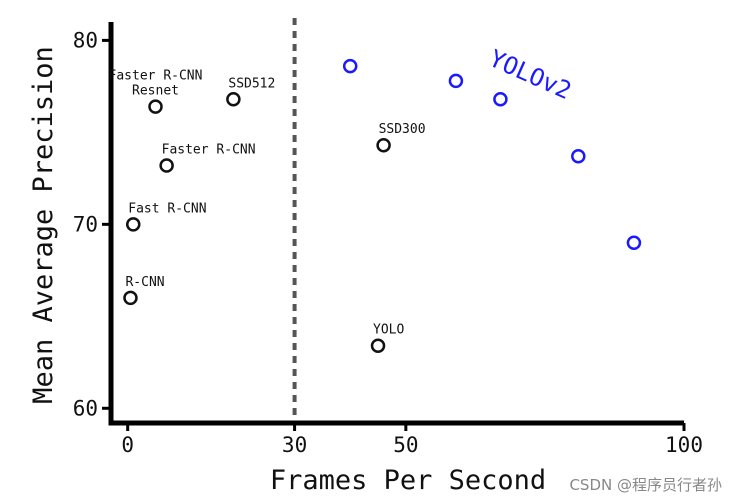 The image size is (739, 503). I want to click on y-tick-label: 80, so click(85, 40).